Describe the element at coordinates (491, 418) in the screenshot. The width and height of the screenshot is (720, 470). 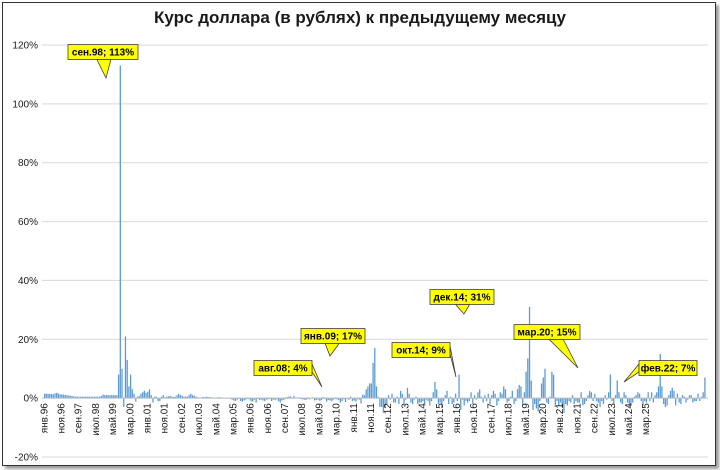
I see `x-tick-label: сен.17` at that location.